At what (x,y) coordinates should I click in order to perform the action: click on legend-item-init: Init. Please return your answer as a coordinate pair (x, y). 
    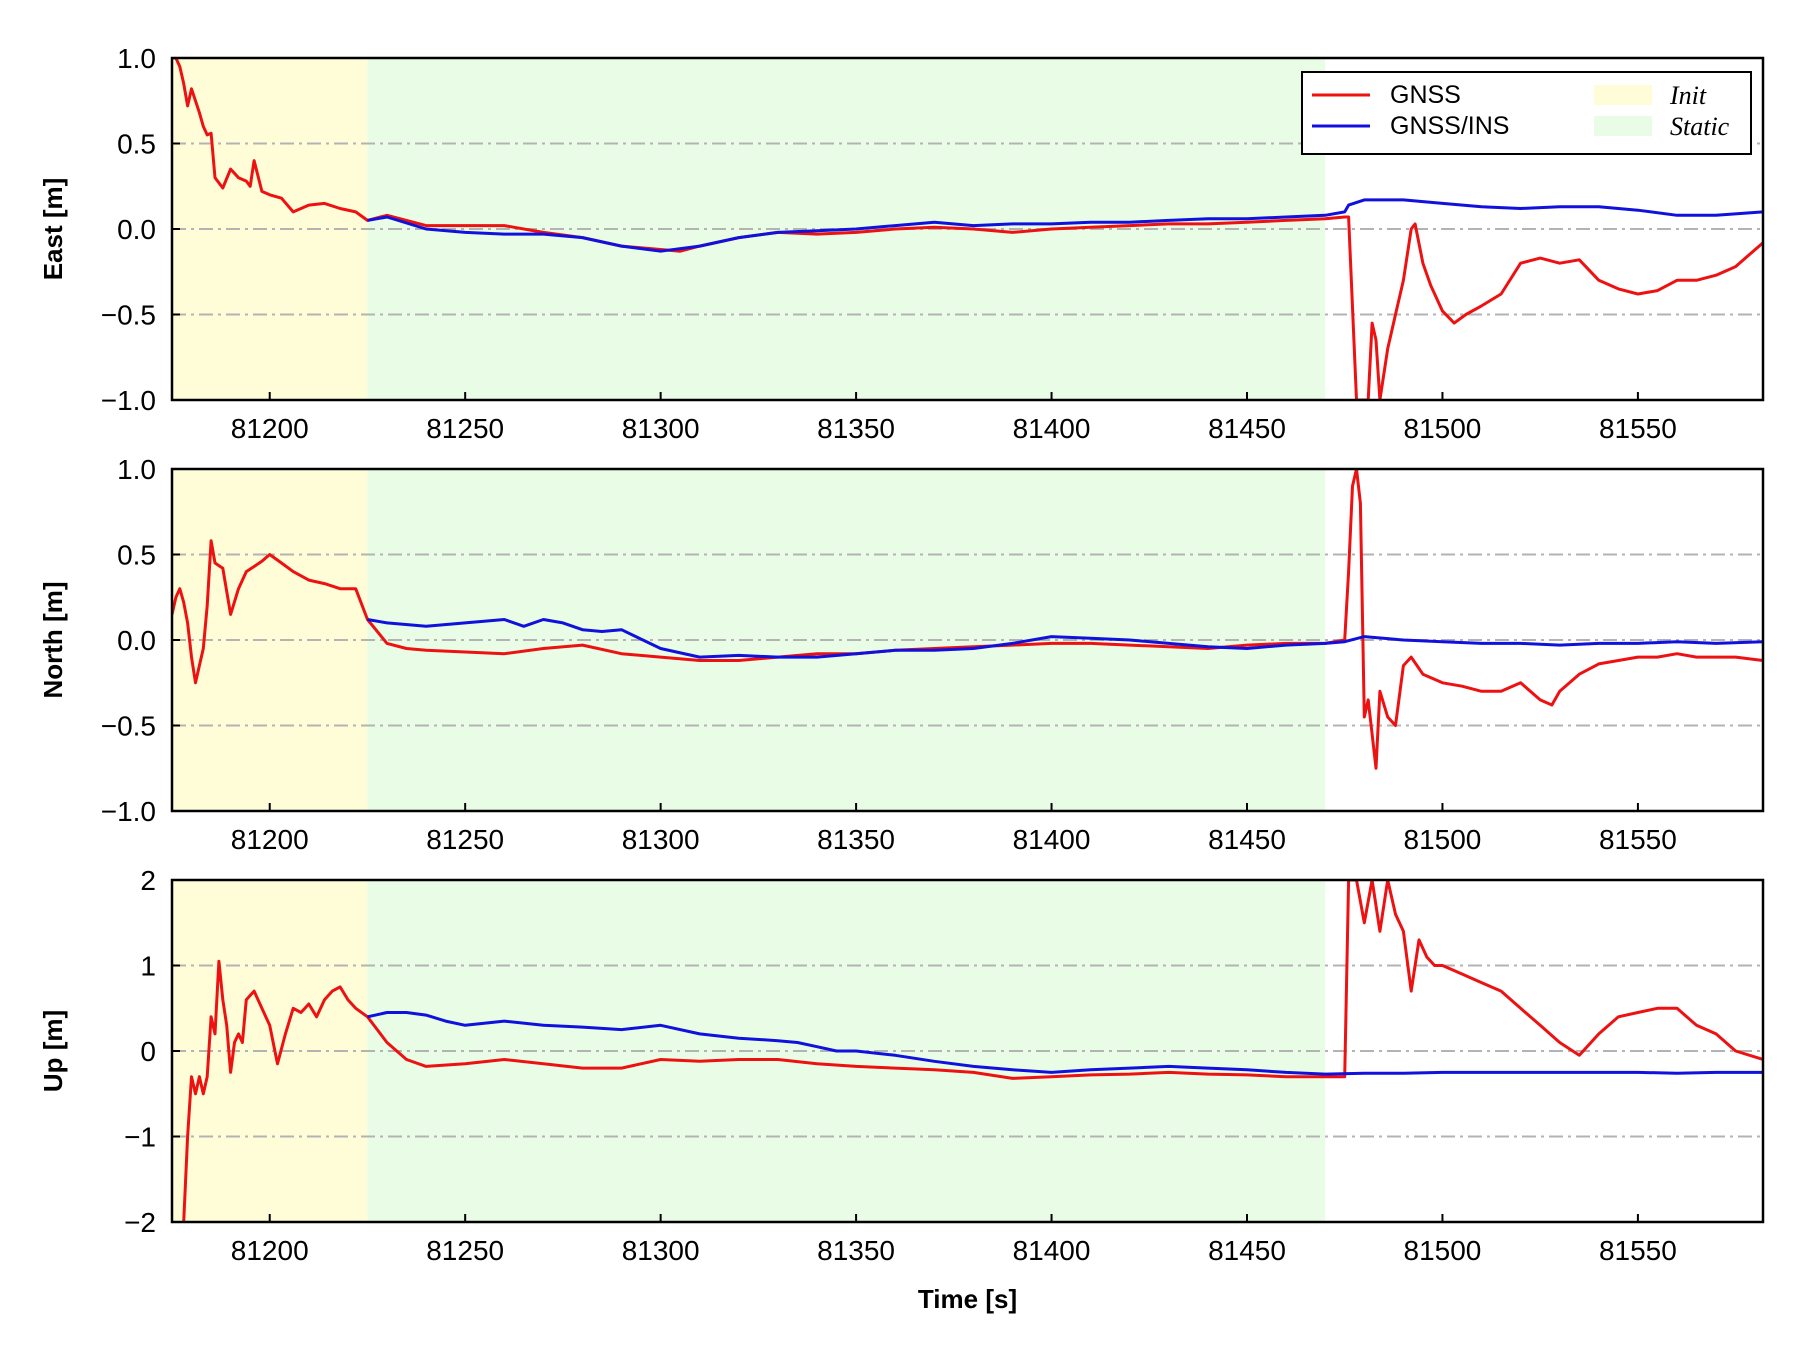
    Looking at the image, I should click on (1650, 95).